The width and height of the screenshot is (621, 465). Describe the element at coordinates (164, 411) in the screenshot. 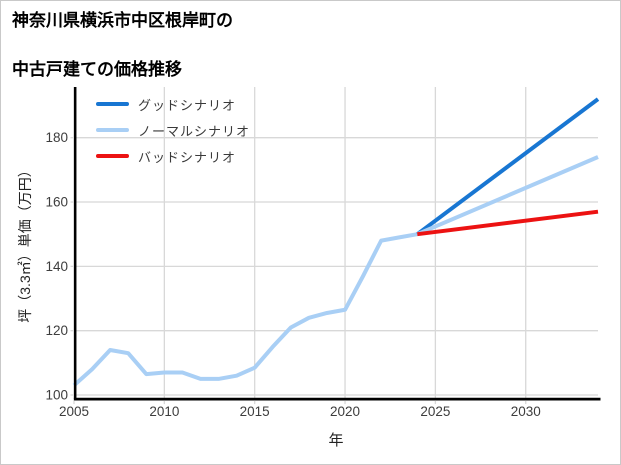

I see `x-tick-label: 2010` at that location.